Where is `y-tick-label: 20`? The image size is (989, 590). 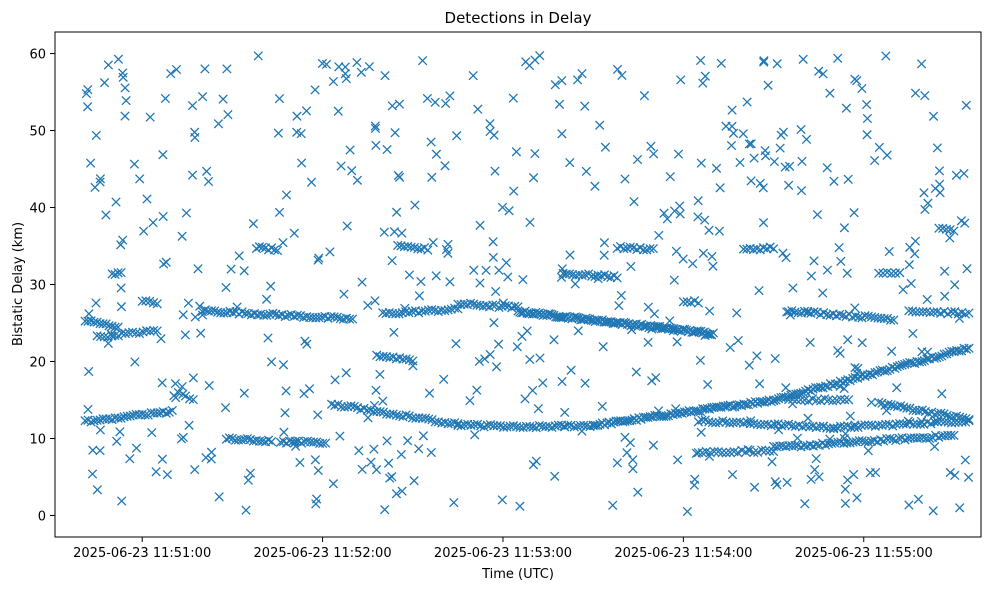 y-tick-label: 20 is located at coordinates (37, 362).